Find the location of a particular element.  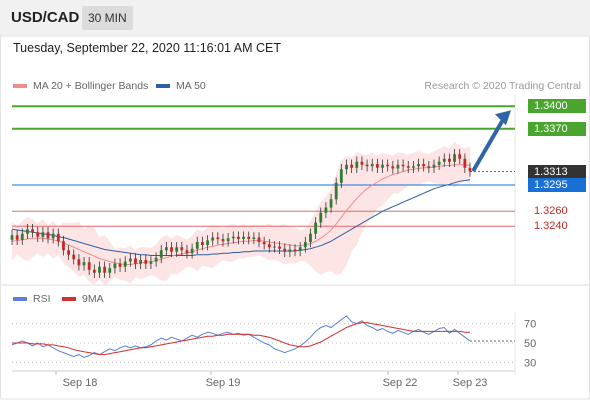

x-tick-label: Sep 22 is located at coordinates (400, 383).